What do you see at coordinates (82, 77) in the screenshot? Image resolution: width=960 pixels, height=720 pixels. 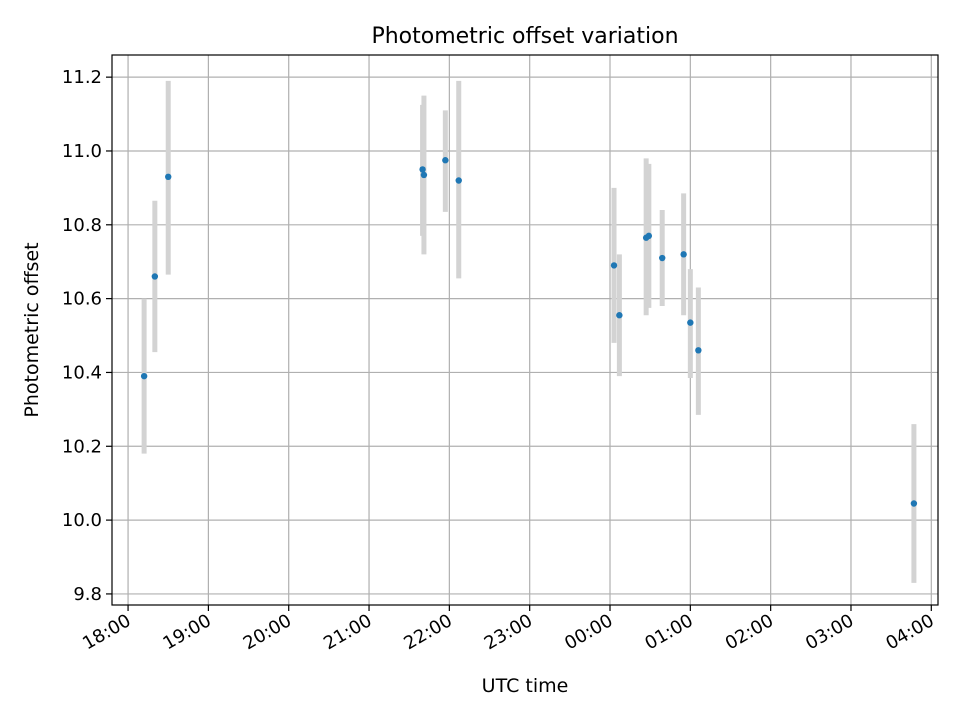 I see `y-tick-label: 11.2` at bounding box center [82, 77].